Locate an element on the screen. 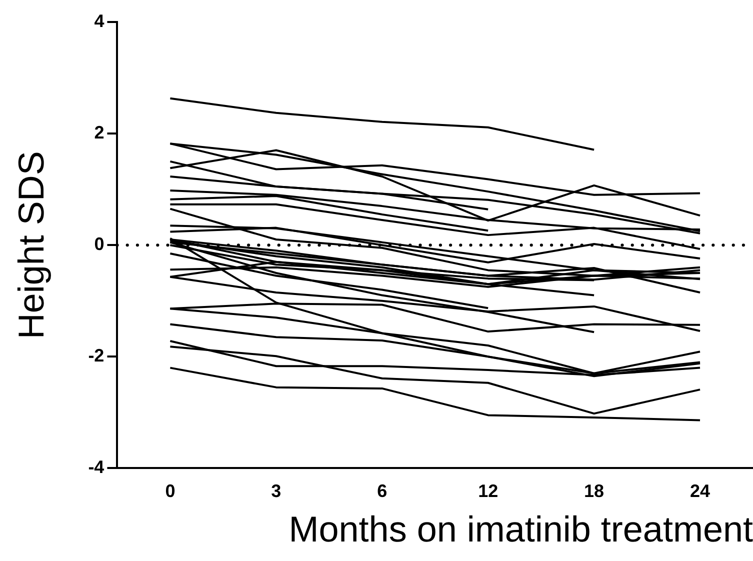  x-tick-label: 6 is located at coordinates (382, 490).